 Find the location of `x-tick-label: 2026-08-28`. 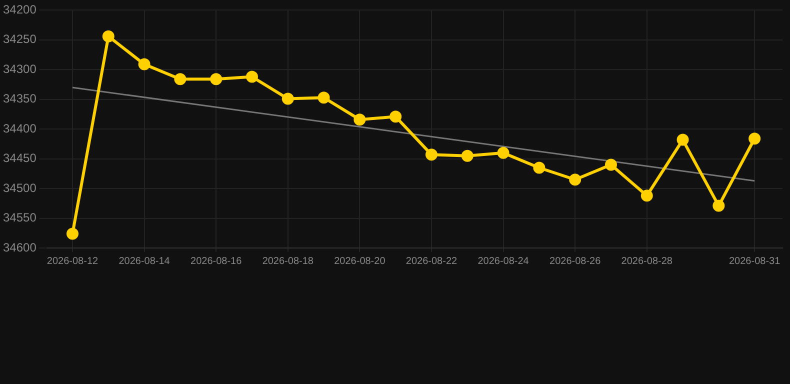

x-tick-label: 2026-08-28 is located at coordinates (647, 261).